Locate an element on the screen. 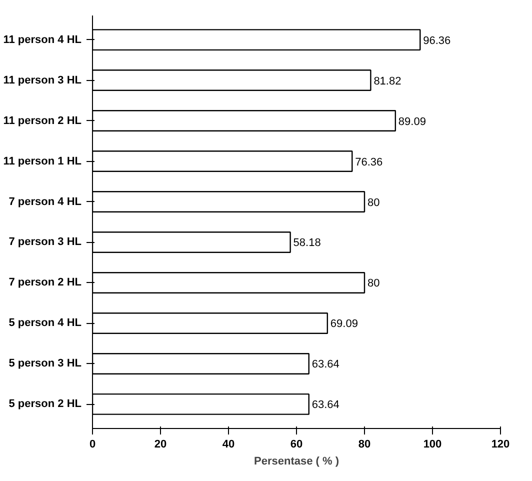 The height and width of the screenshot is (481, 532). y-tick-label: 5 person 2 HL is located at coordinates (45, 404).